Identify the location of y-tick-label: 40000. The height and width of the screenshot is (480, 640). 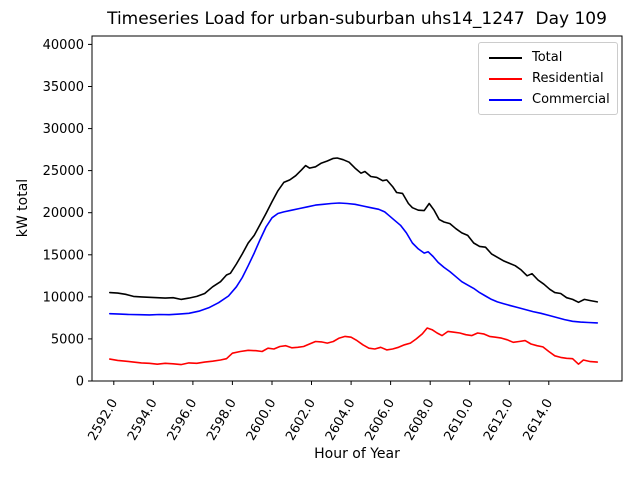
(63, 45).